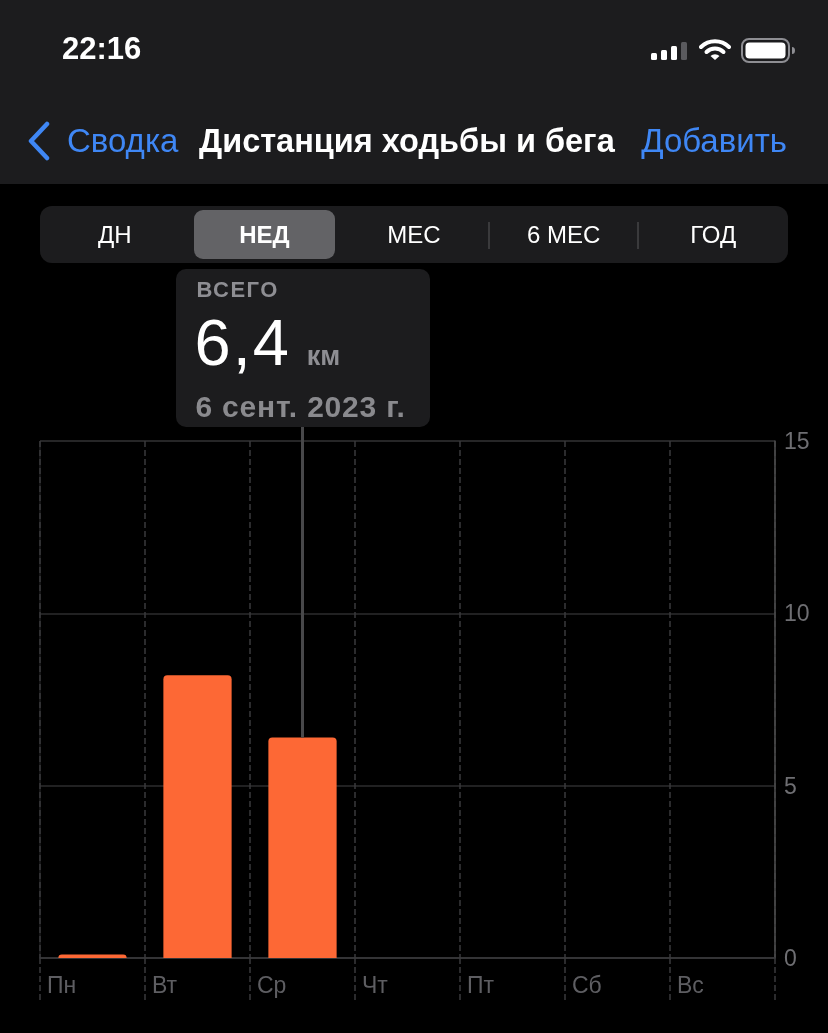  What do you see at coordinates (407, 141) in the screenshot?
I see `chart-title: Дистанция ходьбы и бега` at bounding box center [407, 141].